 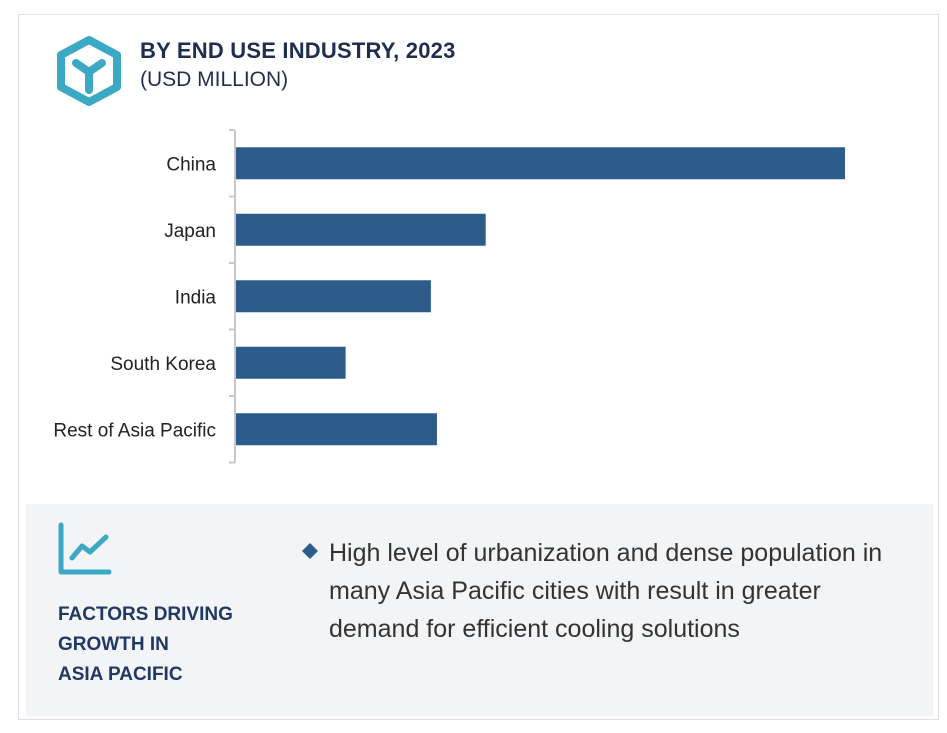 I want to click on diamond-bullet-icon, so click(x=310, y=551).